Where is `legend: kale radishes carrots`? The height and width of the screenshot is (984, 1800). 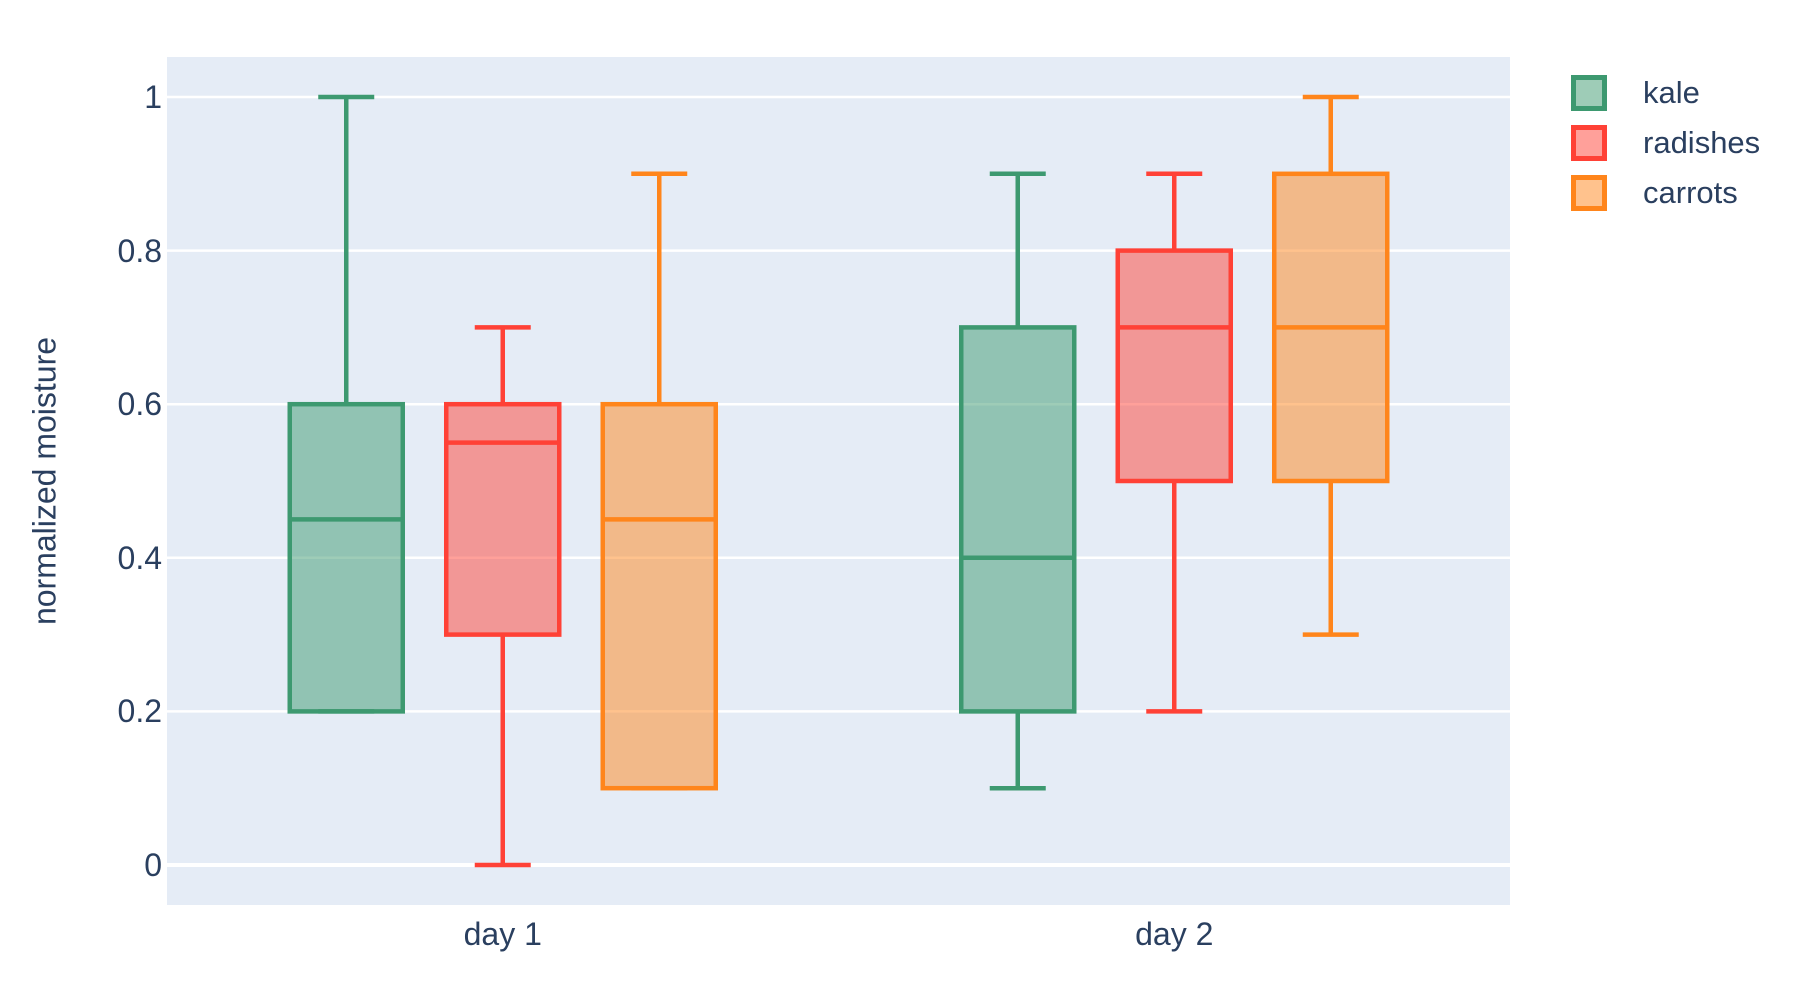
legend: kale radishes carrots is located at coordinates (1665, 143).